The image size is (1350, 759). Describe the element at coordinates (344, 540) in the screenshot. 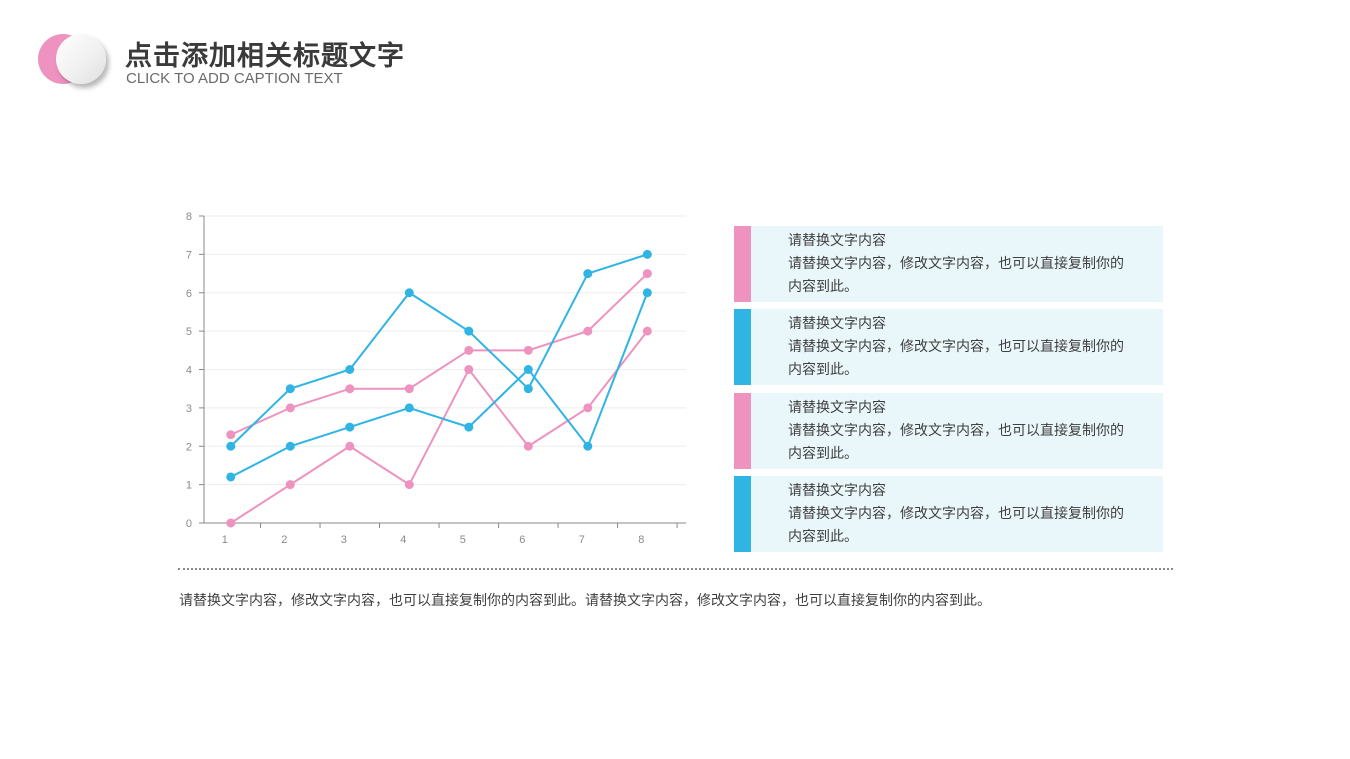

I see `x-tick-label: 3` at that location.